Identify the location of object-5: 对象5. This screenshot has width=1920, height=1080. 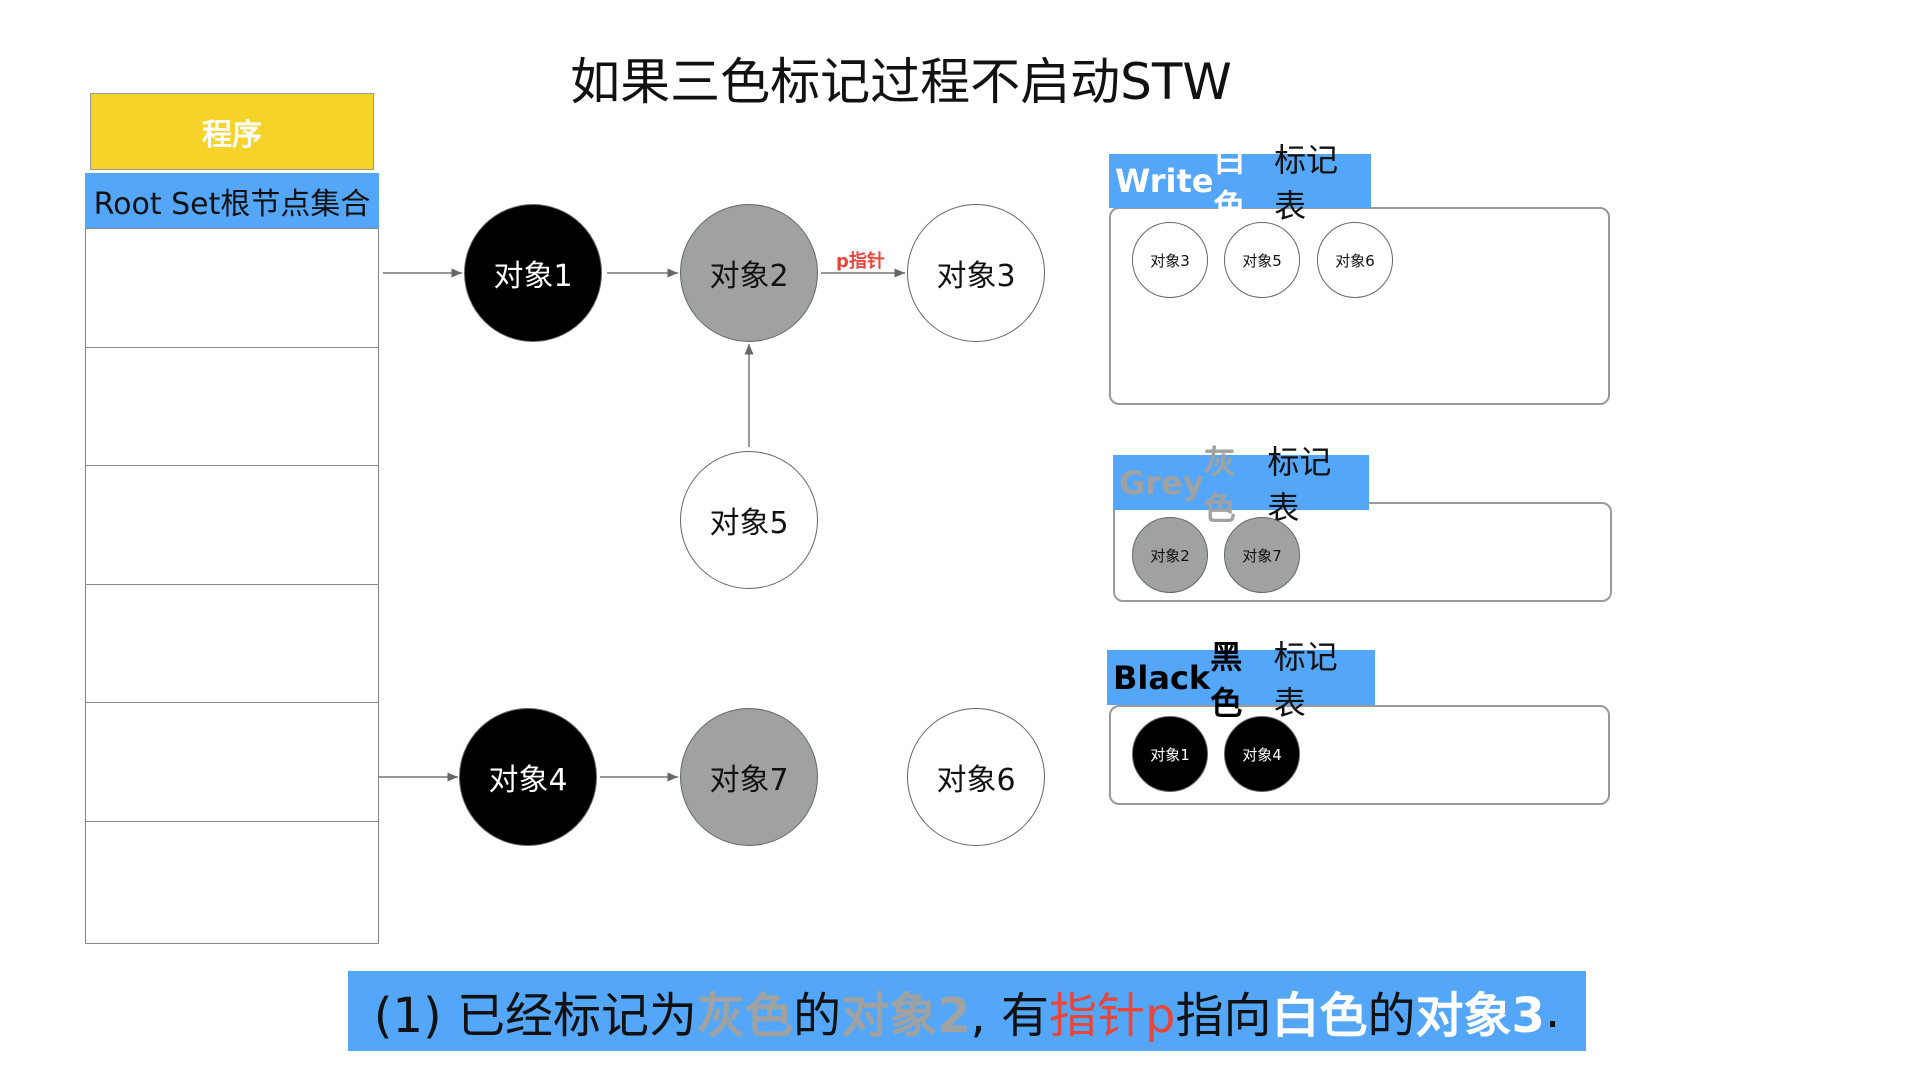
(749, 520).